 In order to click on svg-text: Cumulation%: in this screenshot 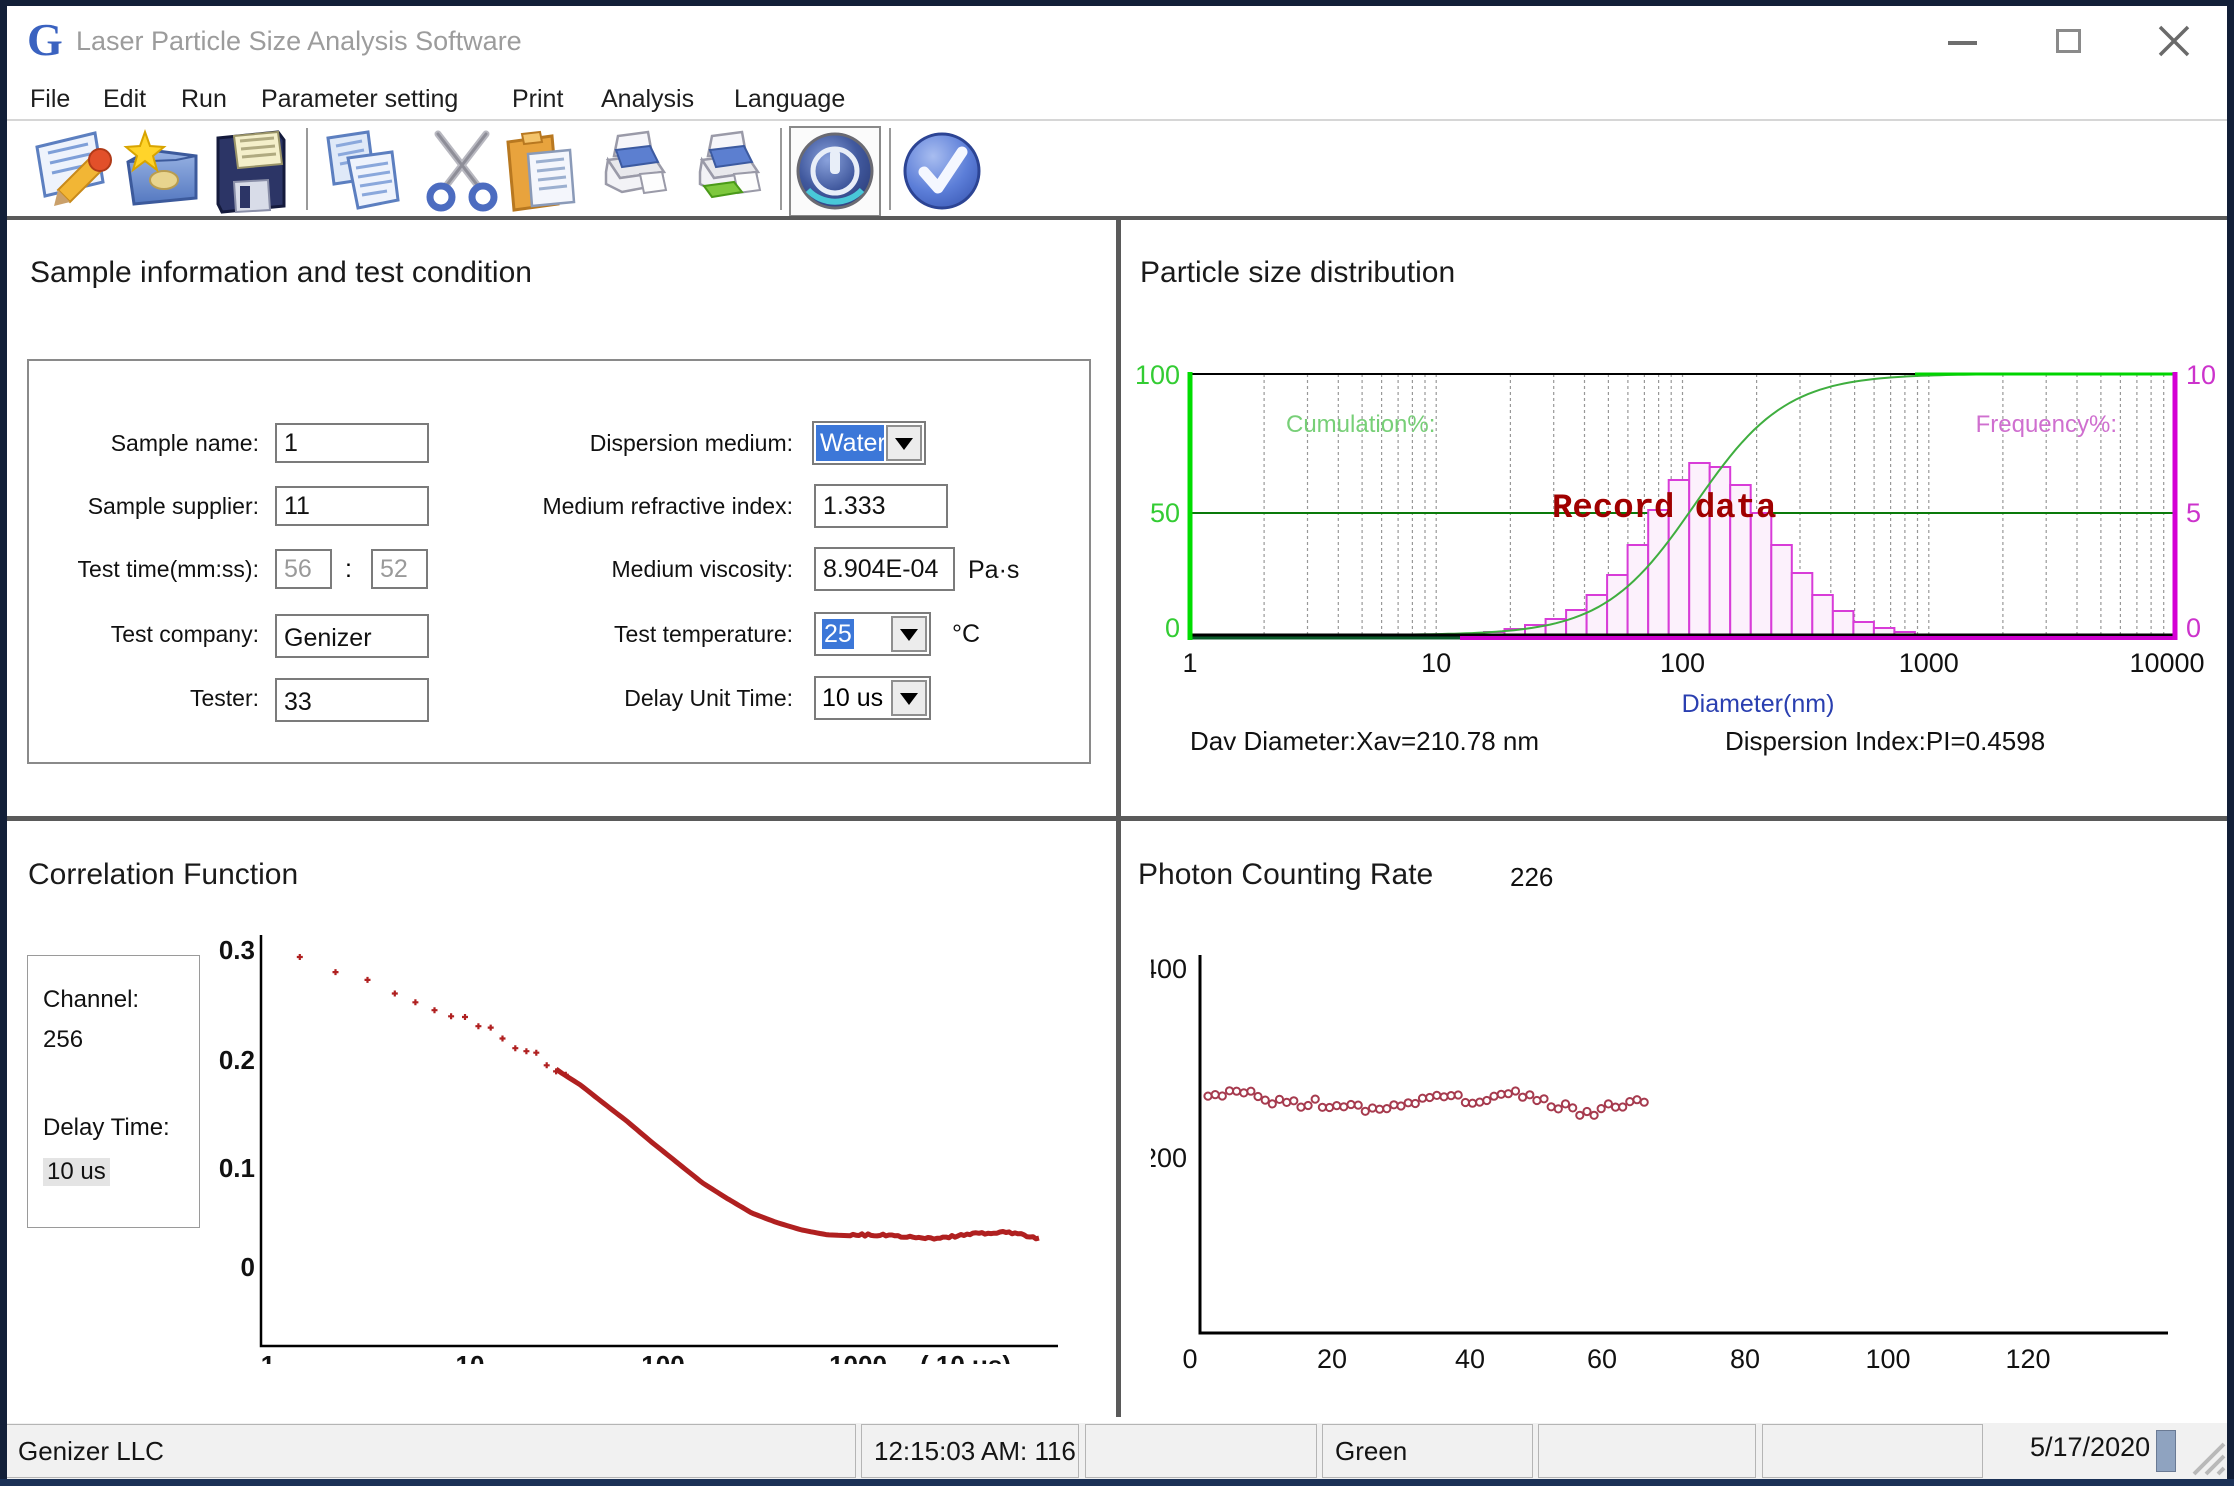, I will do `click(1360, 424)`.